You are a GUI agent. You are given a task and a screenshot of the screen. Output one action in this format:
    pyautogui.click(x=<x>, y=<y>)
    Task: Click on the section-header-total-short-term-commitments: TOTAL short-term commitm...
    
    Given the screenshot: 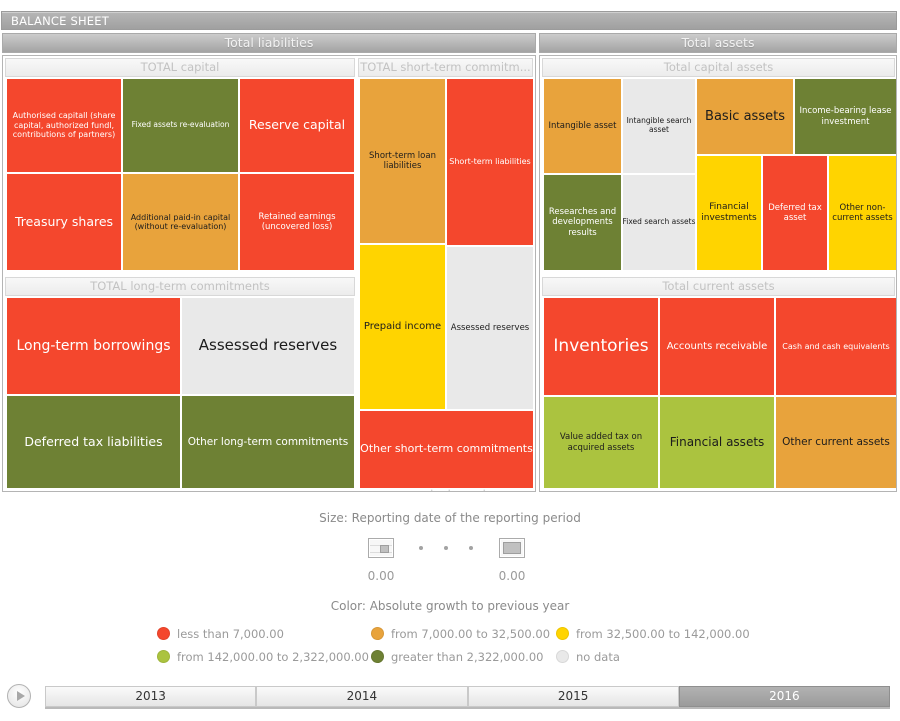 What is the action you would take?
    pyautogui.click(x=445, y=67)
    